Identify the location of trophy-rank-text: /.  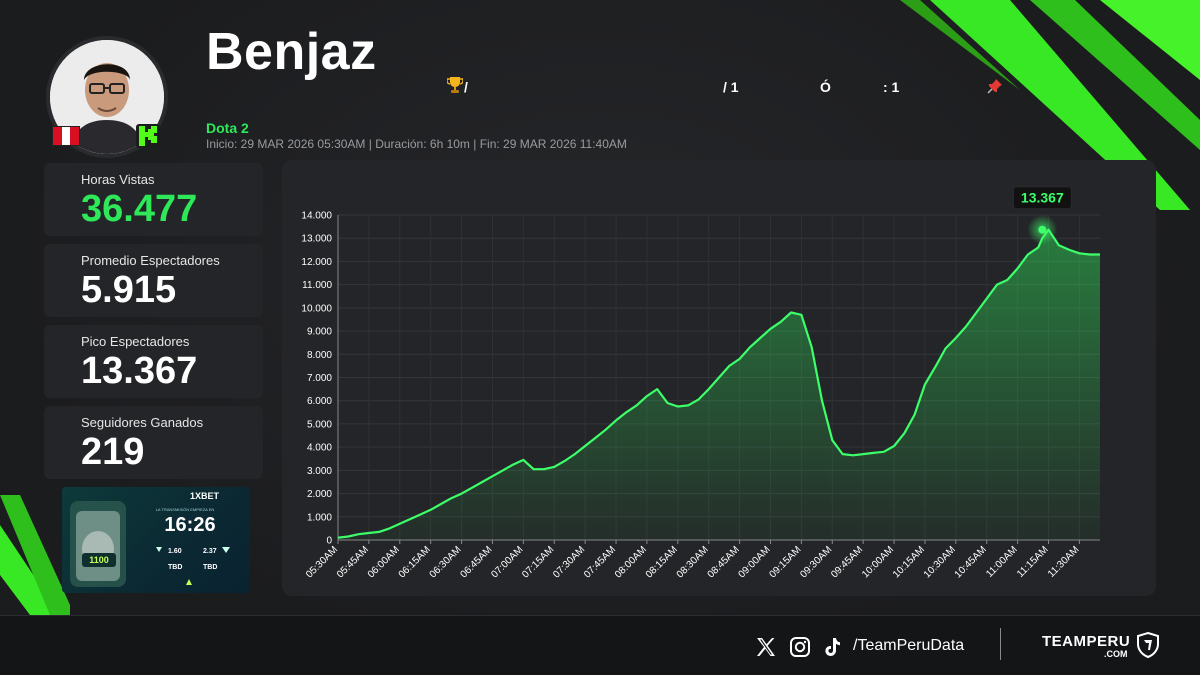
(466, 87).